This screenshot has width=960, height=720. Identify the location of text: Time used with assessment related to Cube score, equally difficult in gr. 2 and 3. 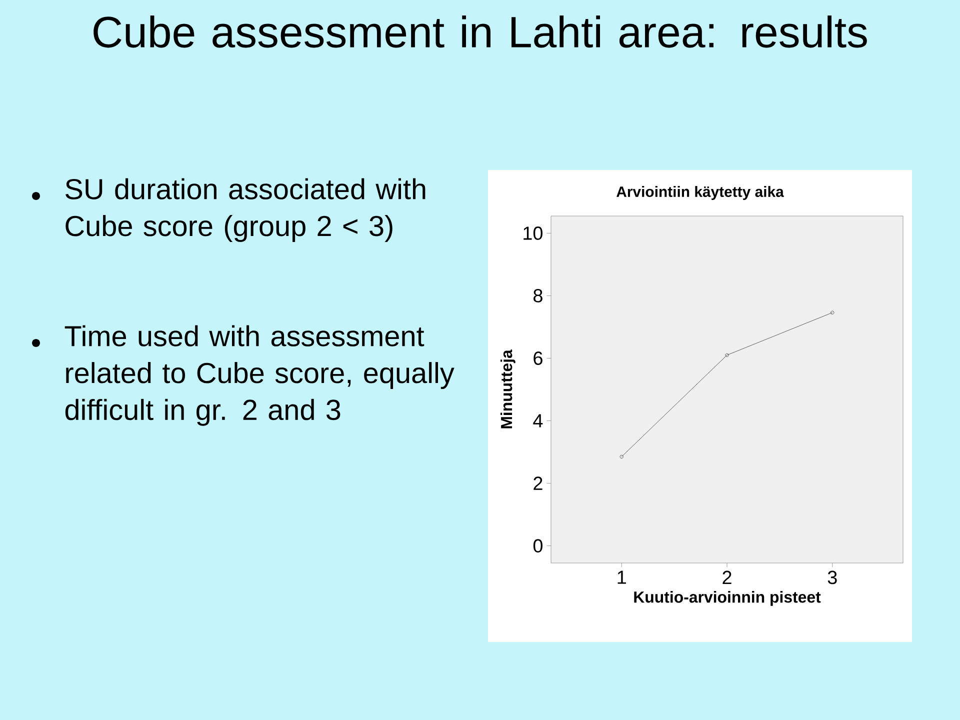
(259, 375).